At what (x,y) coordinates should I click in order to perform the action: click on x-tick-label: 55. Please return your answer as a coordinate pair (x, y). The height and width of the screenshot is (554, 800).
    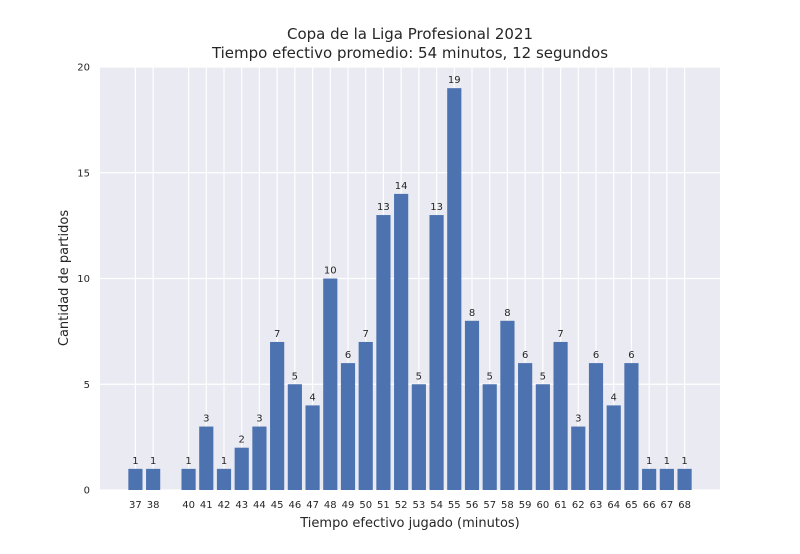
    Looking at the image, I should click on (454, 505).